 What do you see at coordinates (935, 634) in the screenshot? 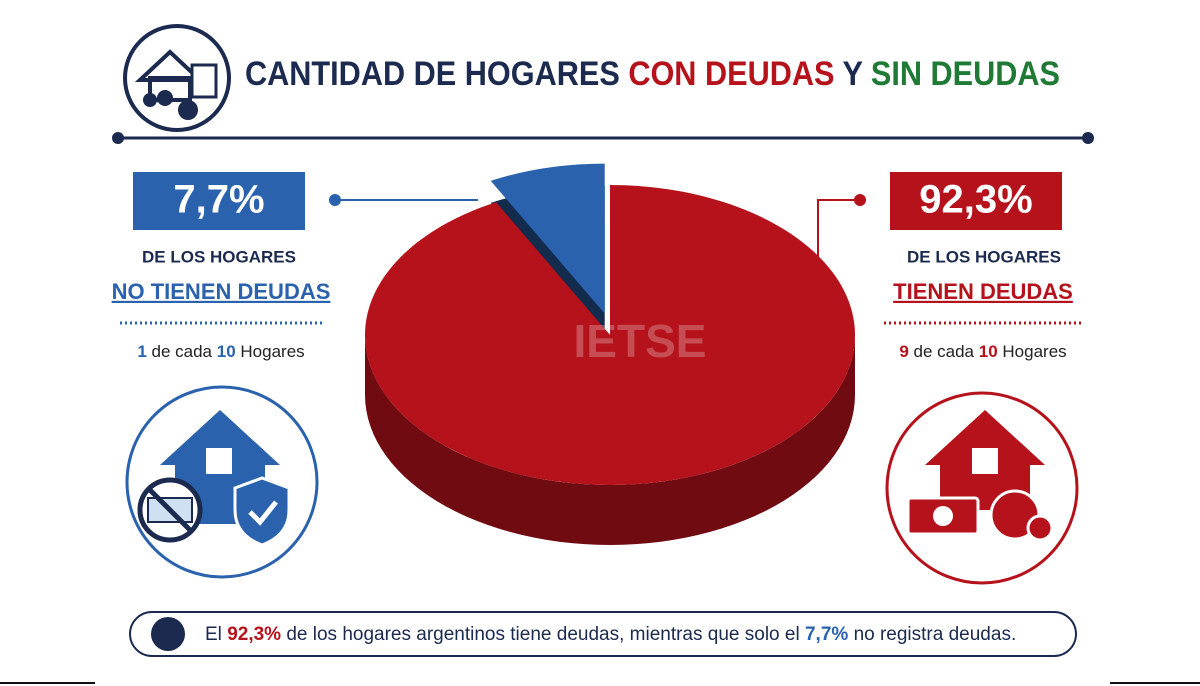
I see `footer-part: no registra deudas.` at bounding box center [935, 634].